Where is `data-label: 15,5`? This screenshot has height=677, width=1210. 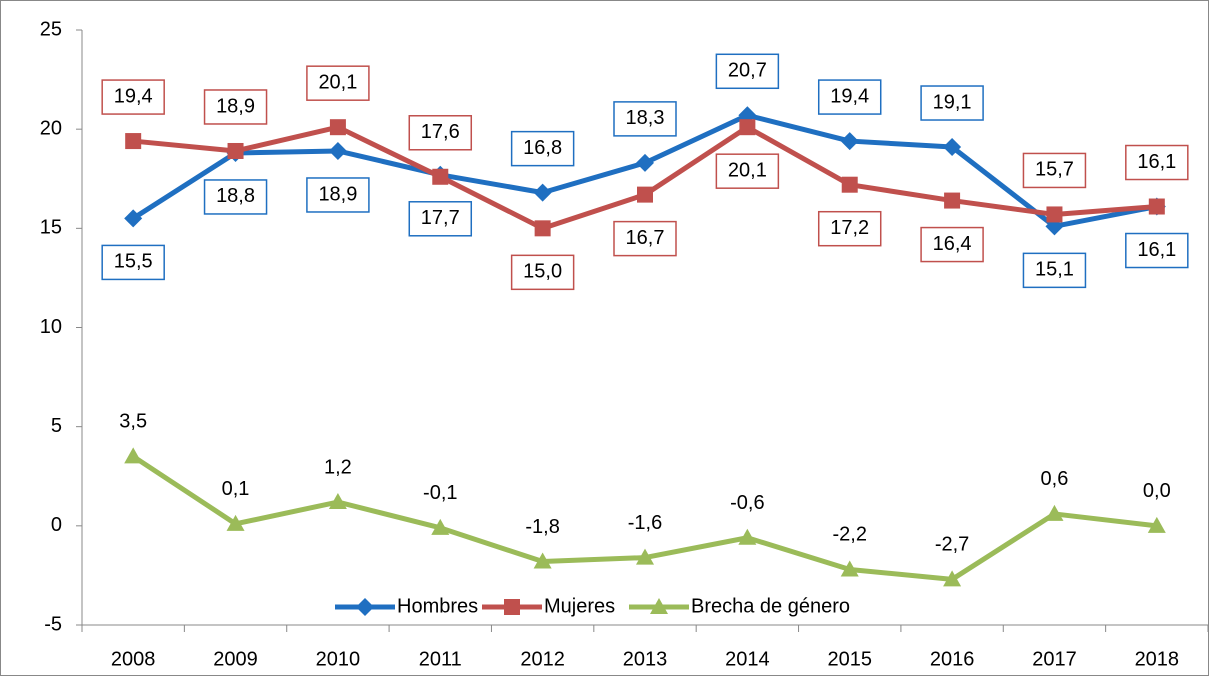
data-label: 15,5 is located at coordinates (133, 262).